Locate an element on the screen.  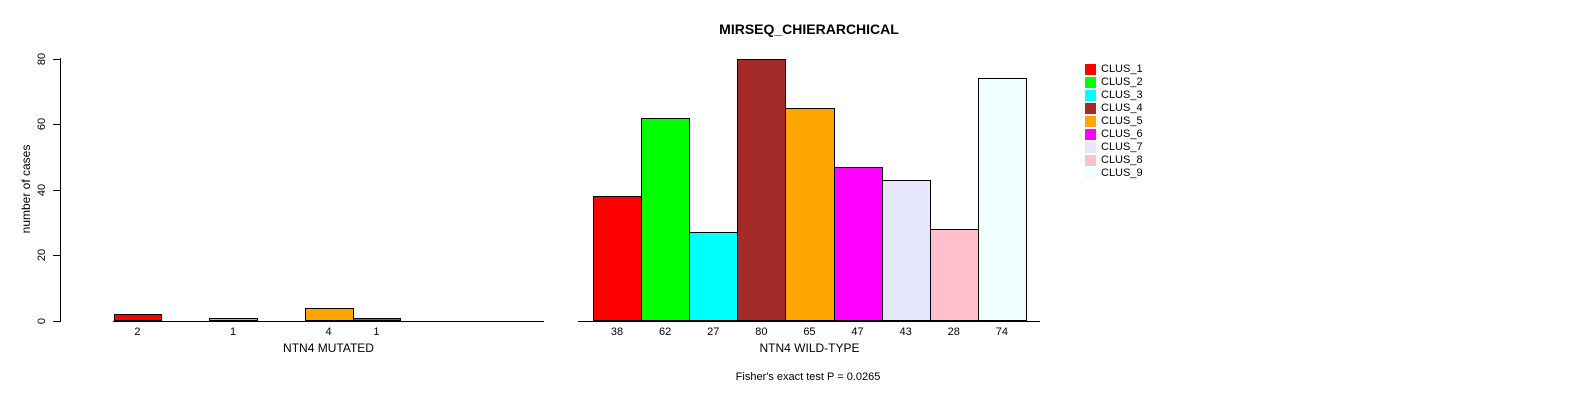
x-axis-label-mutated: NTN4 MUTATED is located at coordinates (328, 348).